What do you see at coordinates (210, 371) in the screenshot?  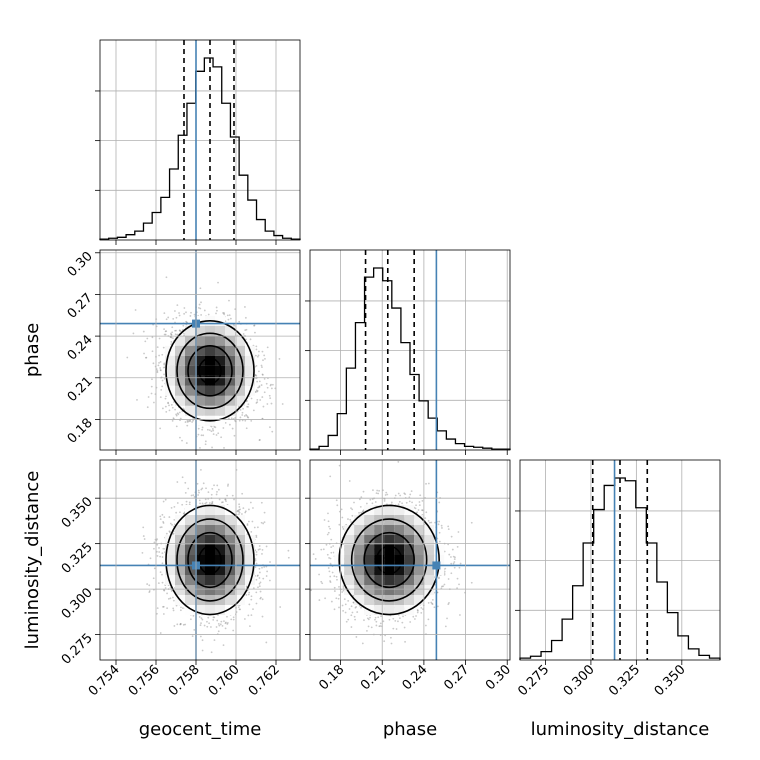 I see `contour-line` at bounding box center [210, 371].